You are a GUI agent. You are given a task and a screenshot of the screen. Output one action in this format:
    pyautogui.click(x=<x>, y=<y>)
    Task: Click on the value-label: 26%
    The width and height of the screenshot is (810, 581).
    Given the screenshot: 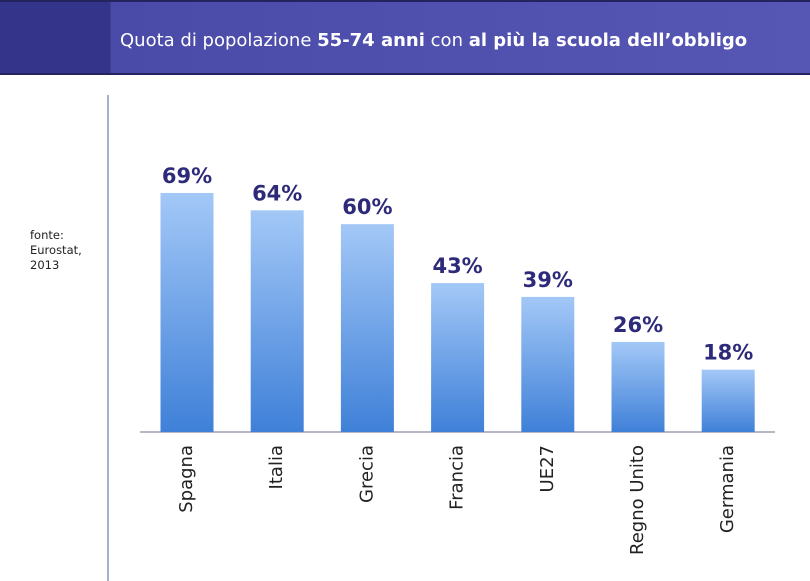 What is the action you would take?
    pyautogui.click(x=638, y=325)
    